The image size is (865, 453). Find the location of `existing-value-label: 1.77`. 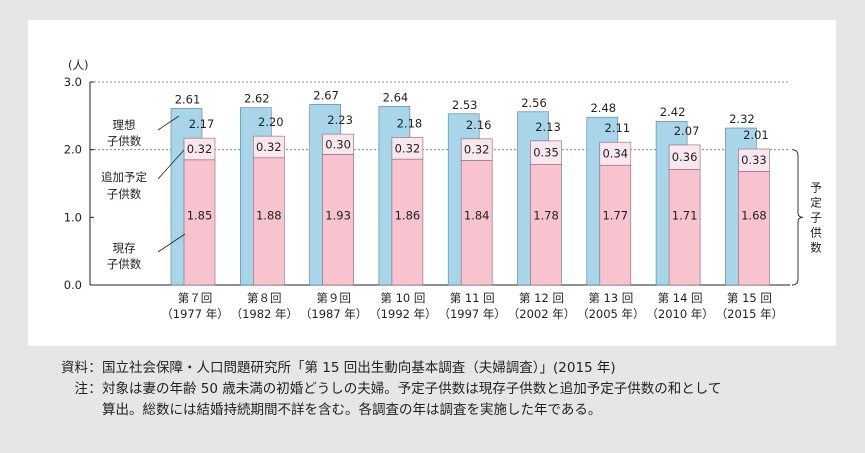

existing-value-label: 1.77 is located at coordinates (615, 215).